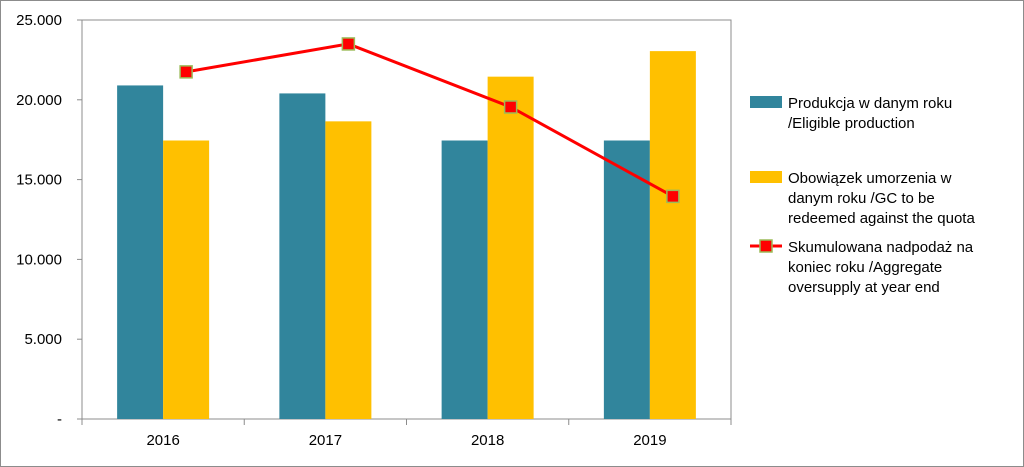  What do you see at coordinates (464, 280) in the screenshot?
I see `bar-series-1-2018` at bounding box center [464, 280].